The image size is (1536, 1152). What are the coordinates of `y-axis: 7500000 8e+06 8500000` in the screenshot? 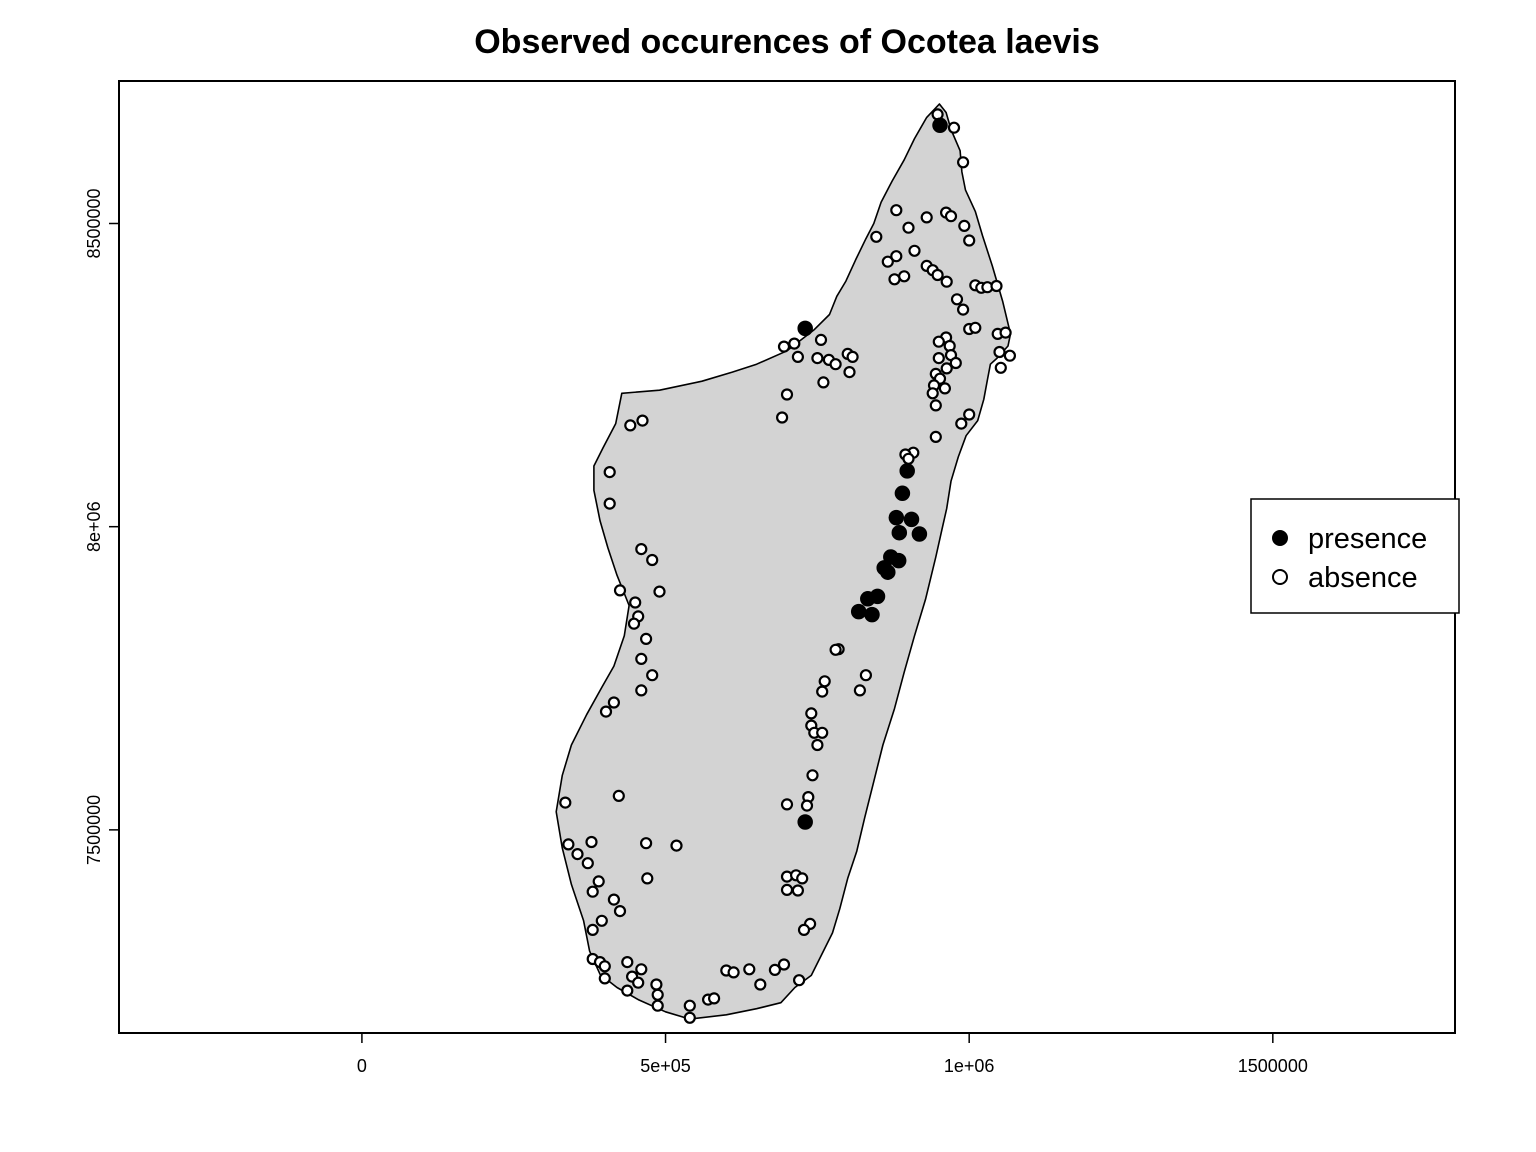 It's located at (101, 526).